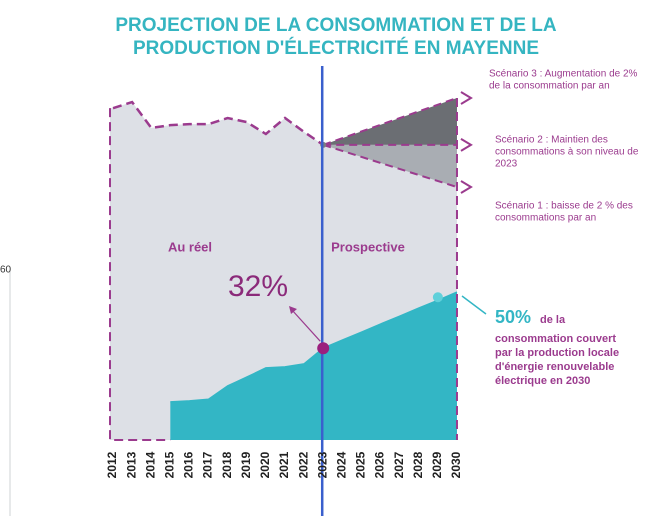 The image size is (658, 516). Describe the element at coordinates (513, 317) in the screenshot. I see `annotation: 50%` at that location.